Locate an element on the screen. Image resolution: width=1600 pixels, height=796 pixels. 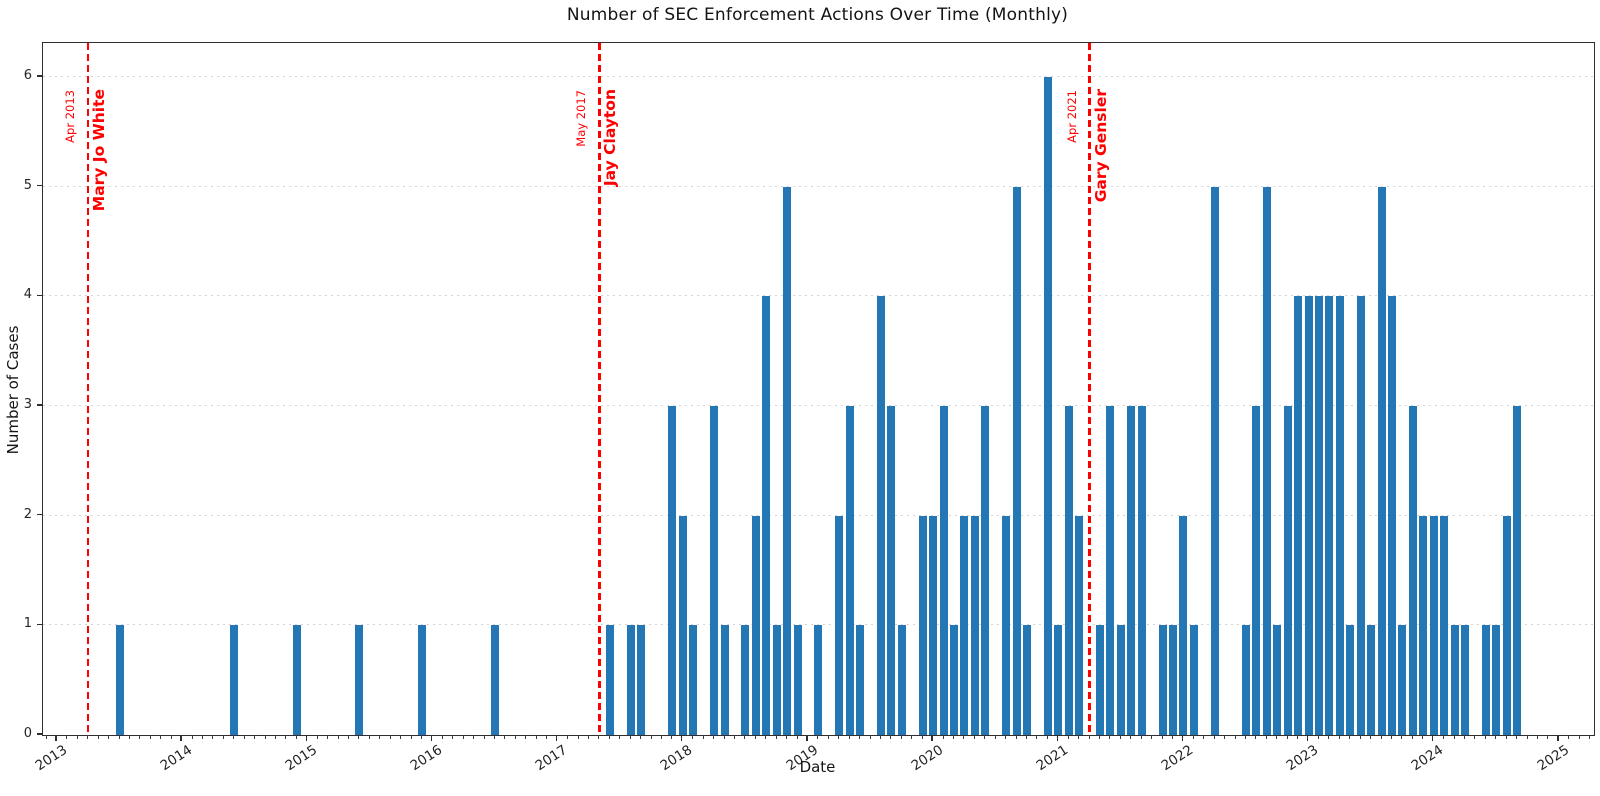
chair-line-mary-jo-white is located at coordinates (88, 389).